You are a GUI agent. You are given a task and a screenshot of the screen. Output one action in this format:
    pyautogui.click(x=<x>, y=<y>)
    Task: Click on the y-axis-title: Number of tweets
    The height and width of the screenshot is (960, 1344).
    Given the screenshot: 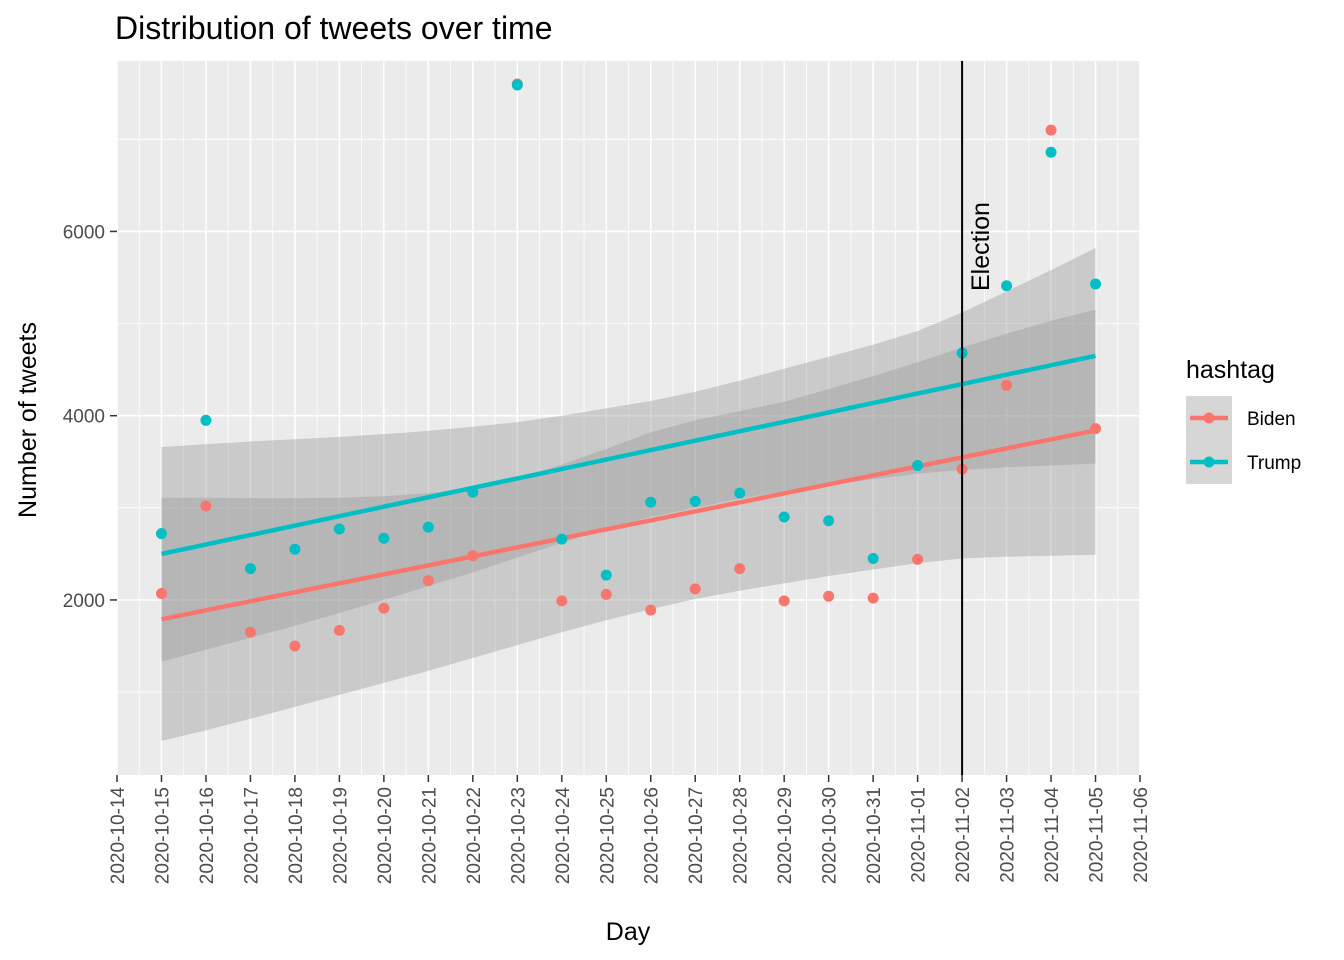 What is the action you would take?
    pyautogui.click(x=28, y=420)
    